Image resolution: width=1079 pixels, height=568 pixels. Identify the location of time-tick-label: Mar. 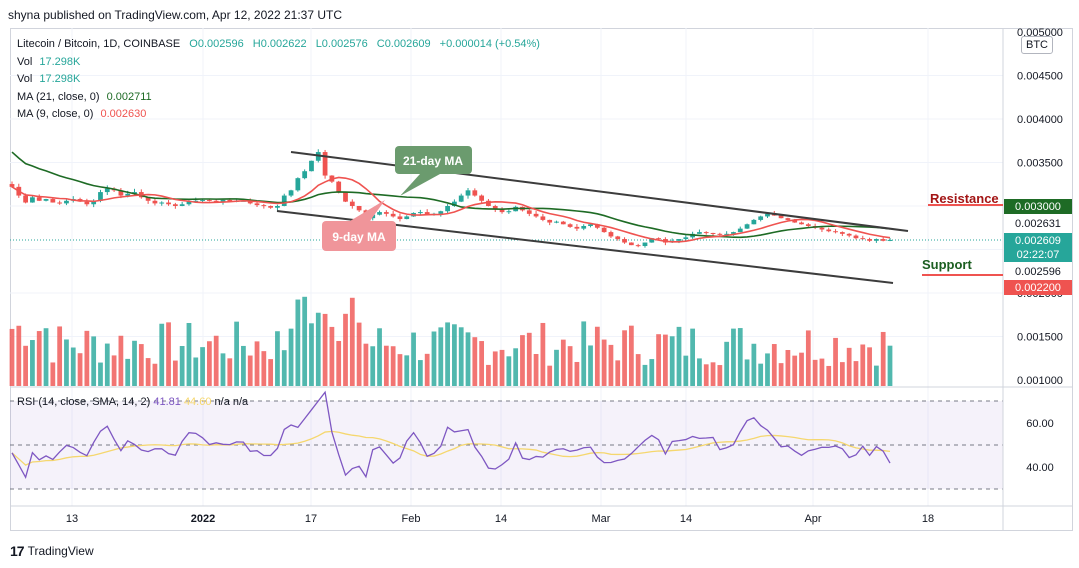
(601, 519).